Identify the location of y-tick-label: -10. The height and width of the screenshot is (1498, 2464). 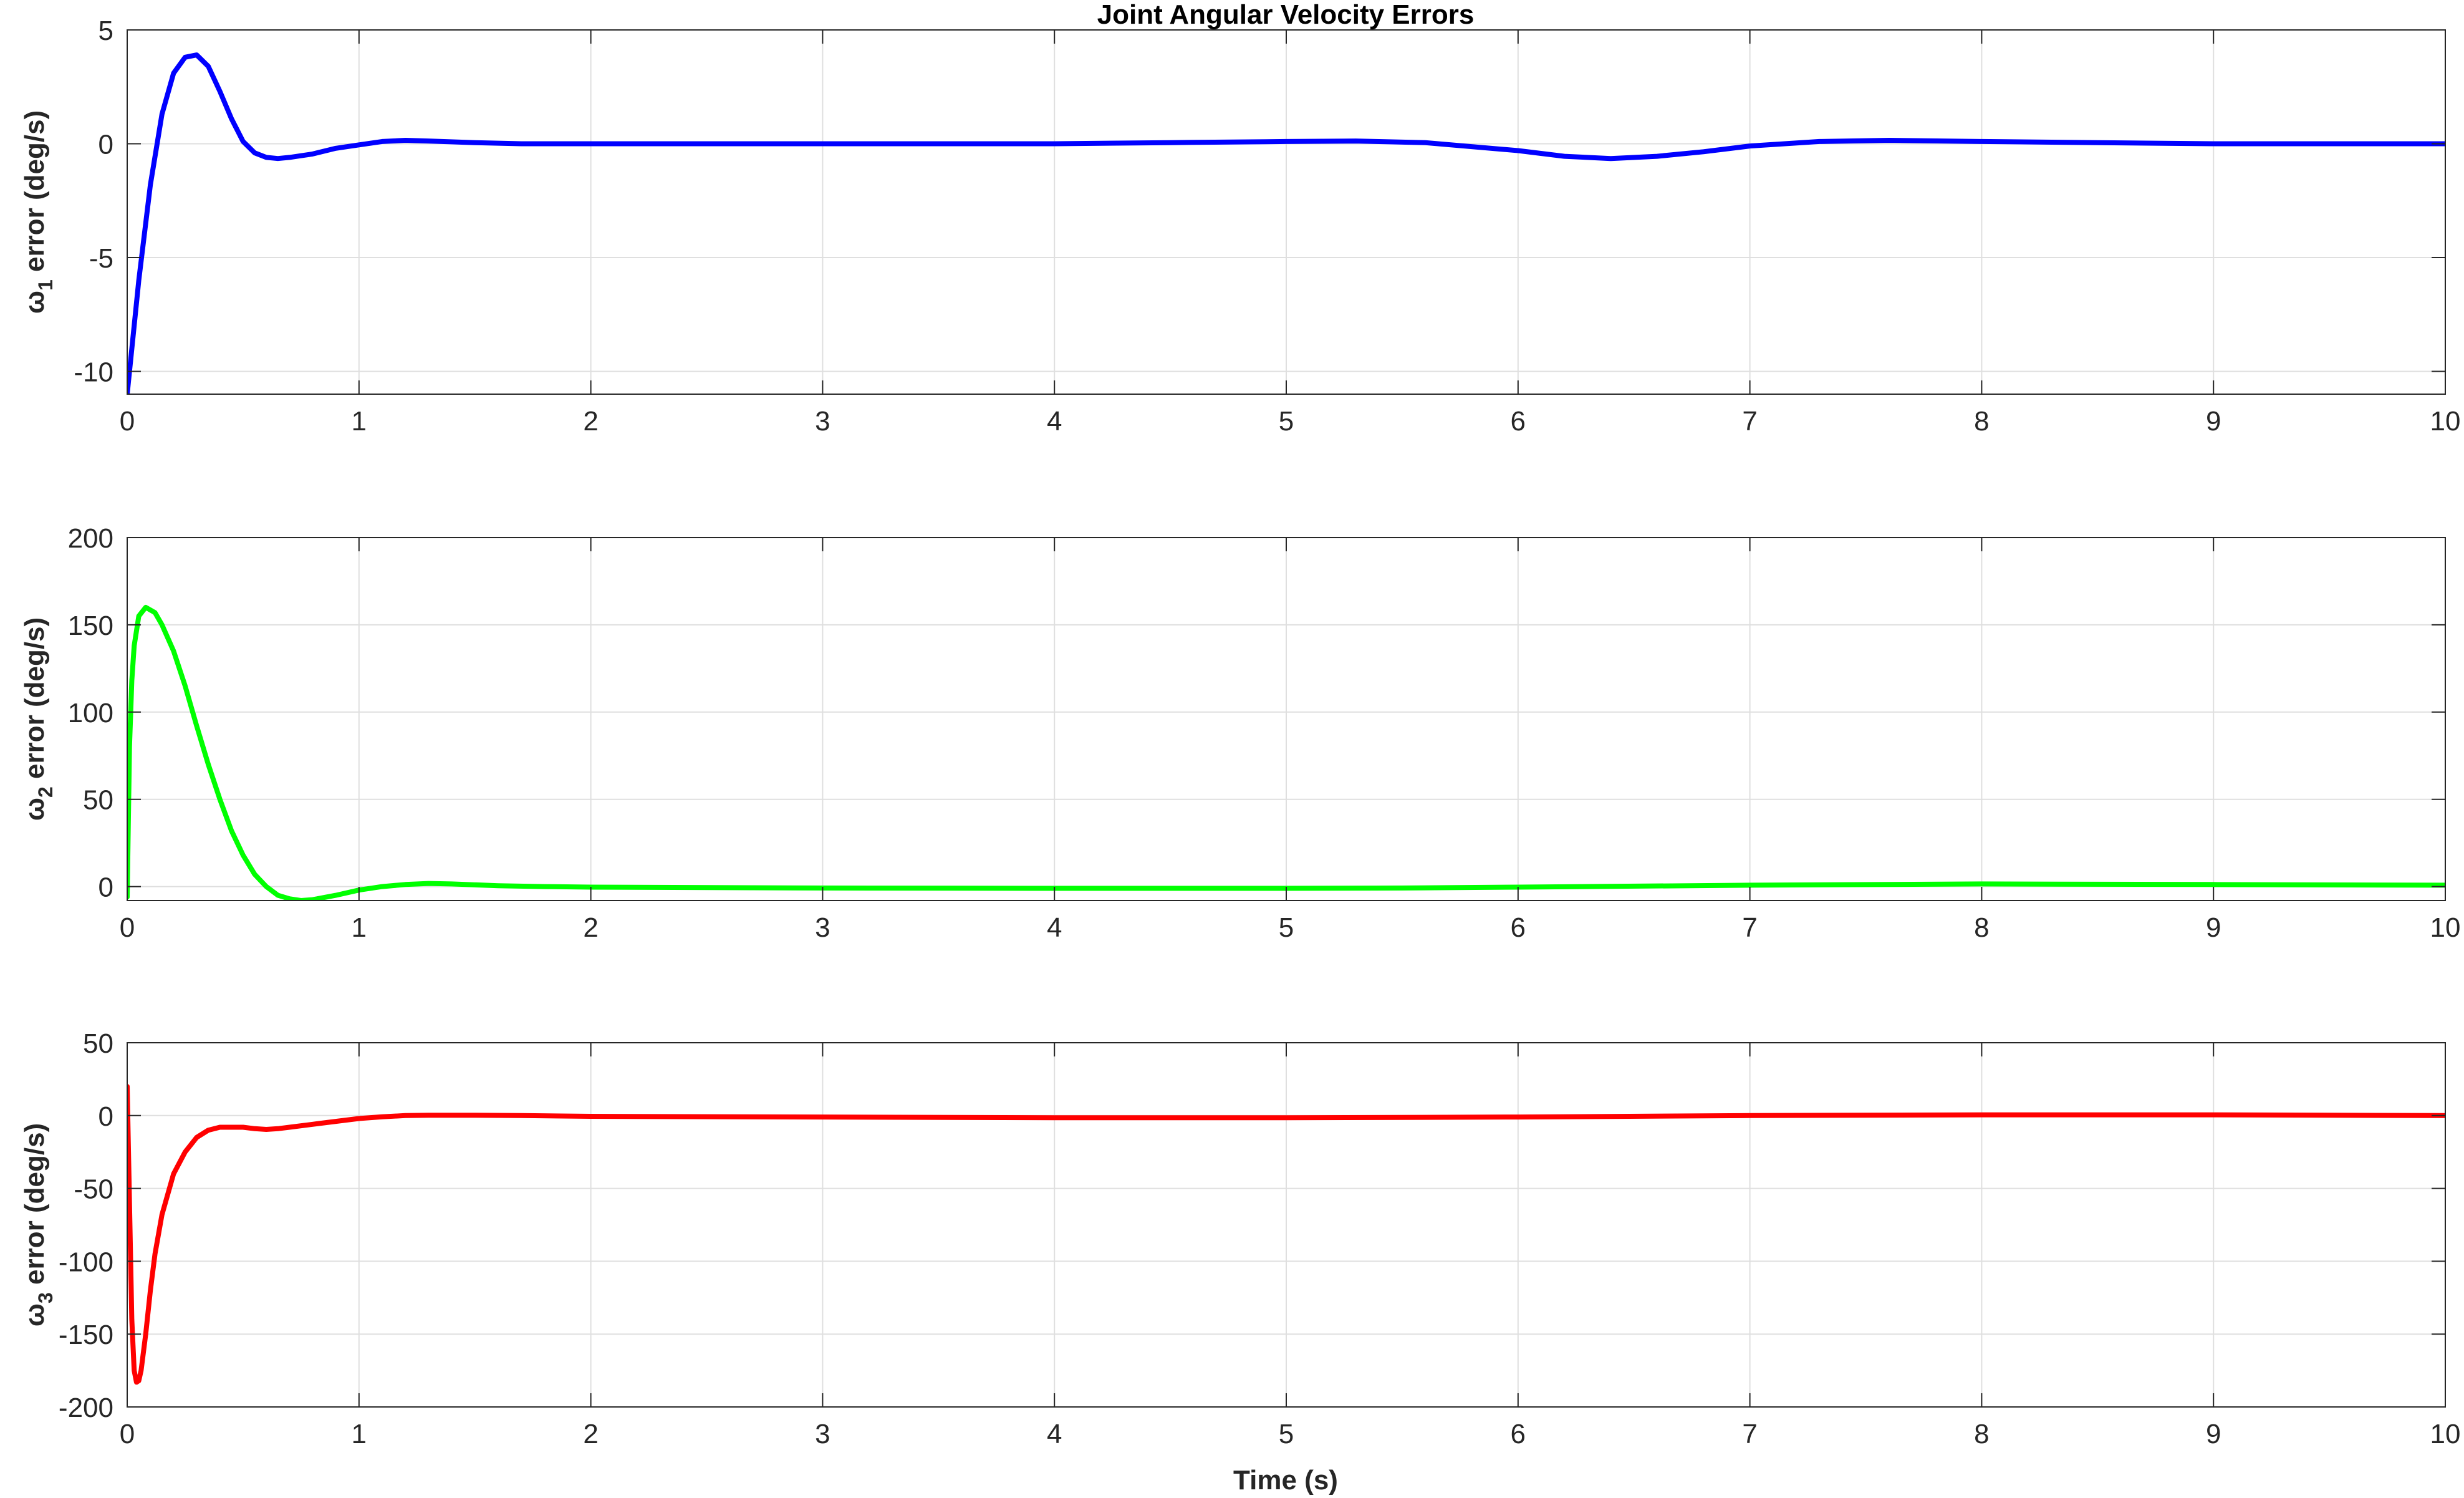
(93, 372).